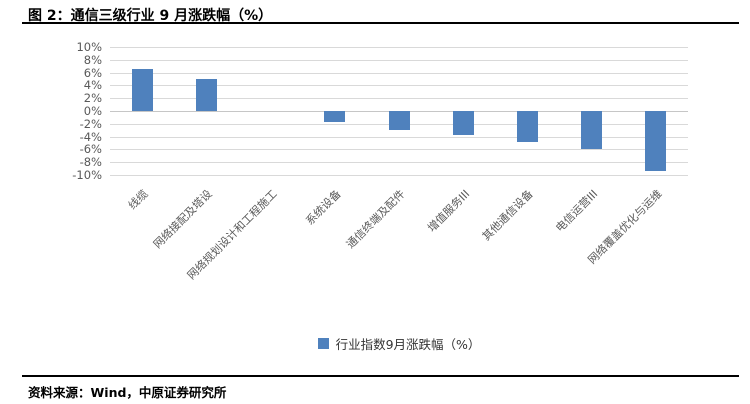 The width and height of the screenshot is (750, 404). I want to click on footer-rule, so click(380, 376).